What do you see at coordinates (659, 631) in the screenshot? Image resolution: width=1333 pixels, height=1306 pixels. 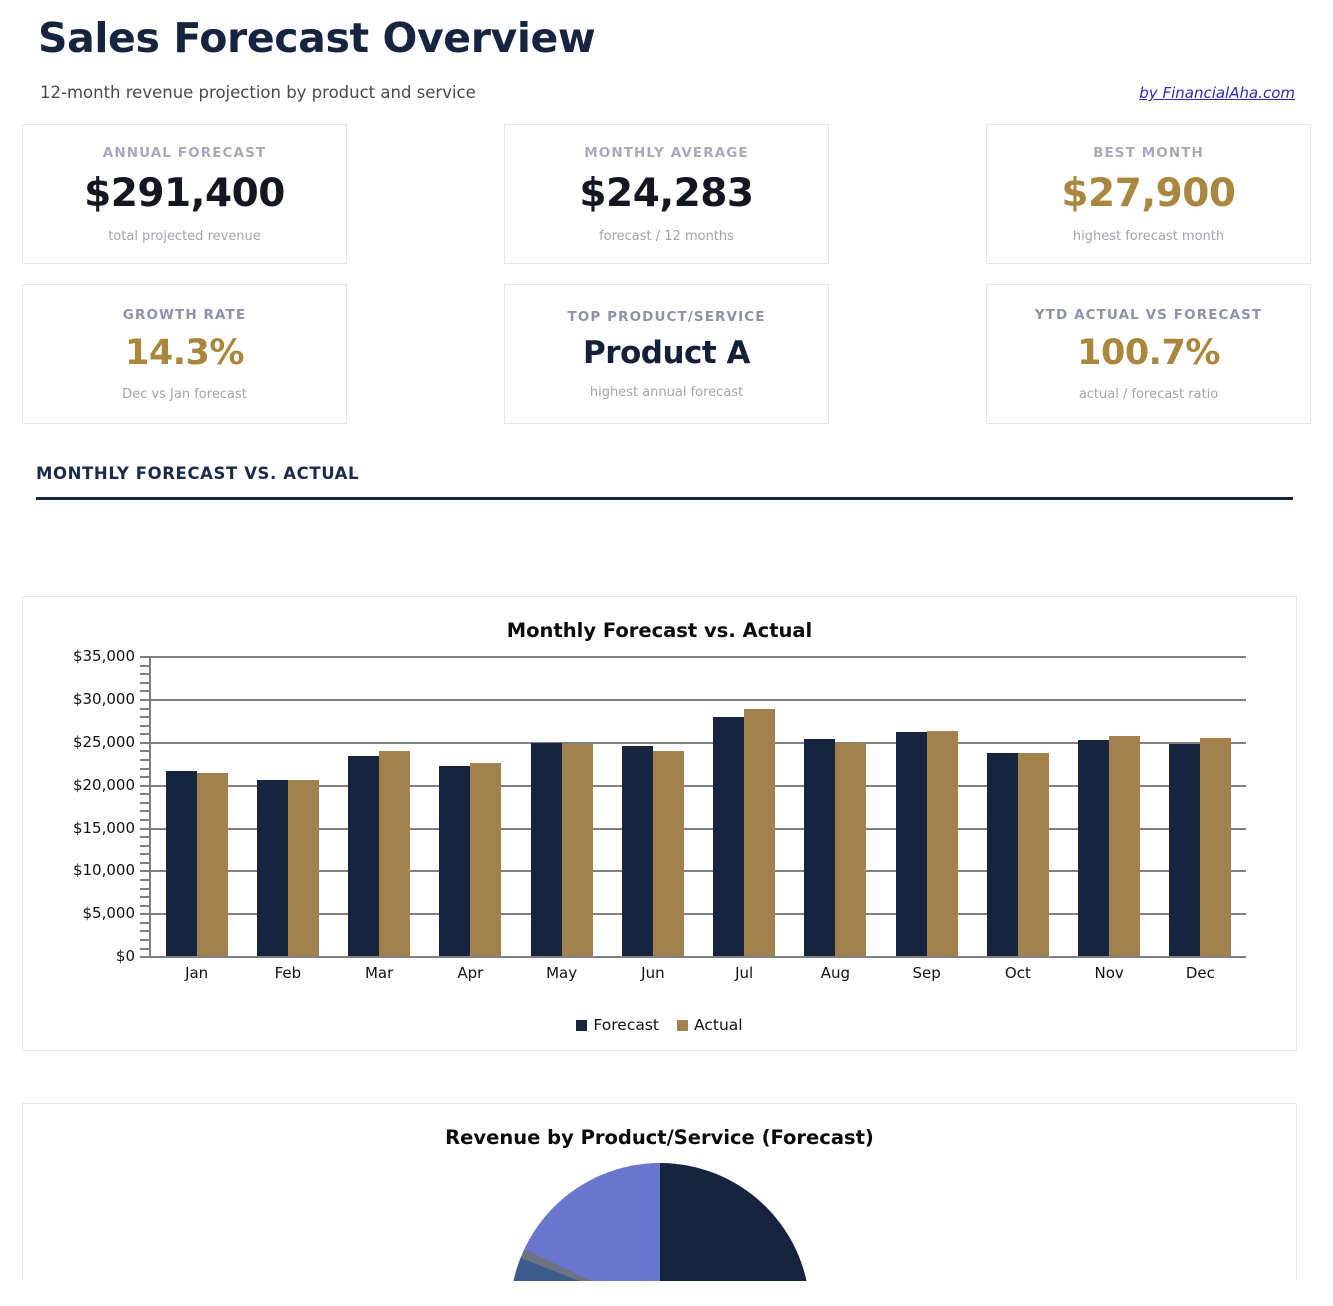 I see `bar-chart-title: Monthly Forecast vs. Actual` at bounding box center [659, 631].